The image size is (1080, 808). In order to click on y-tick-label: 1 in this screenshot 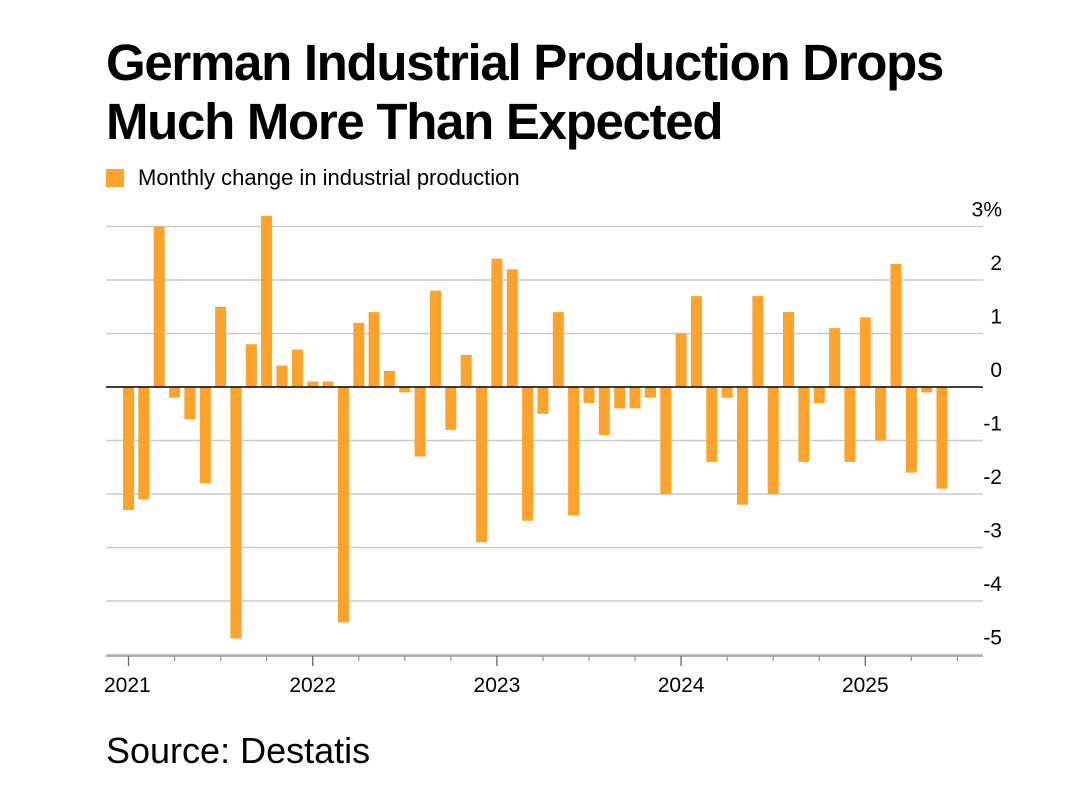, I will do `click(996, 317)`.